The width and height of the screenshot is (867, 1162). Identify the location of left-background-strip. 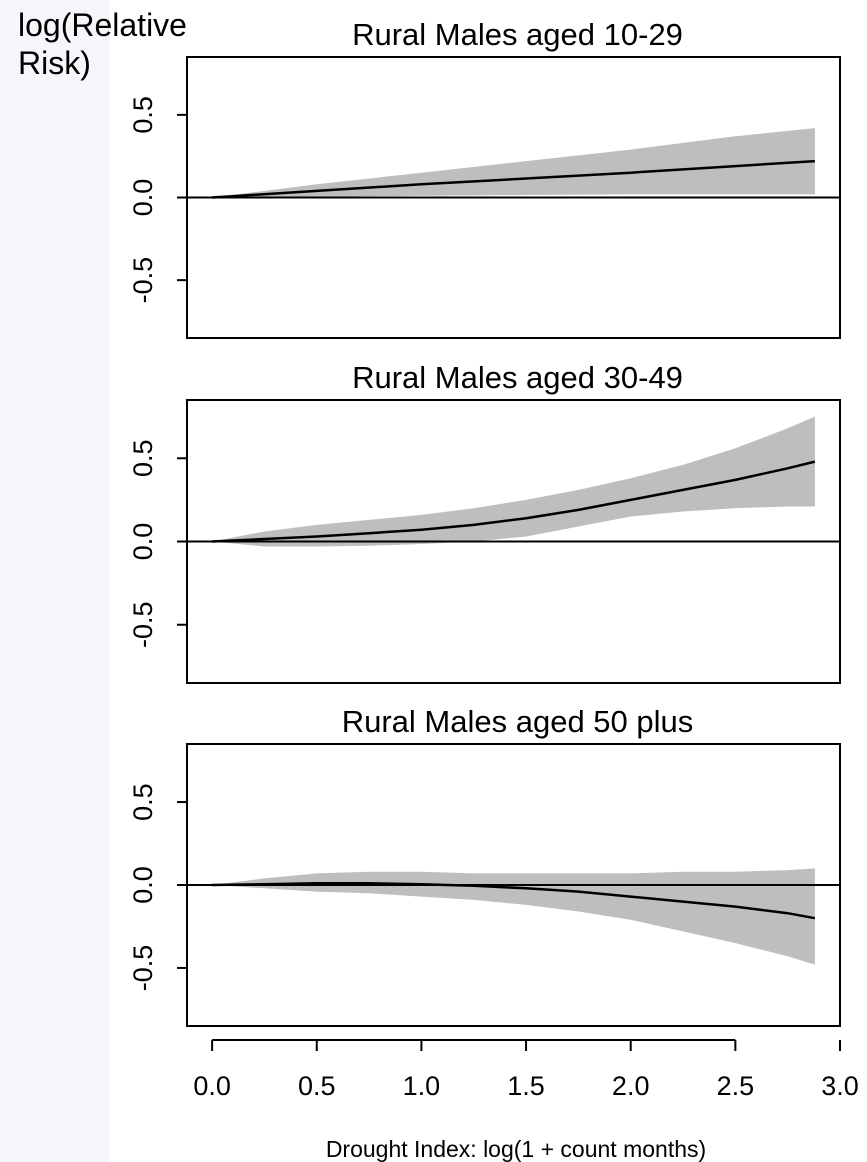
(55, 581).